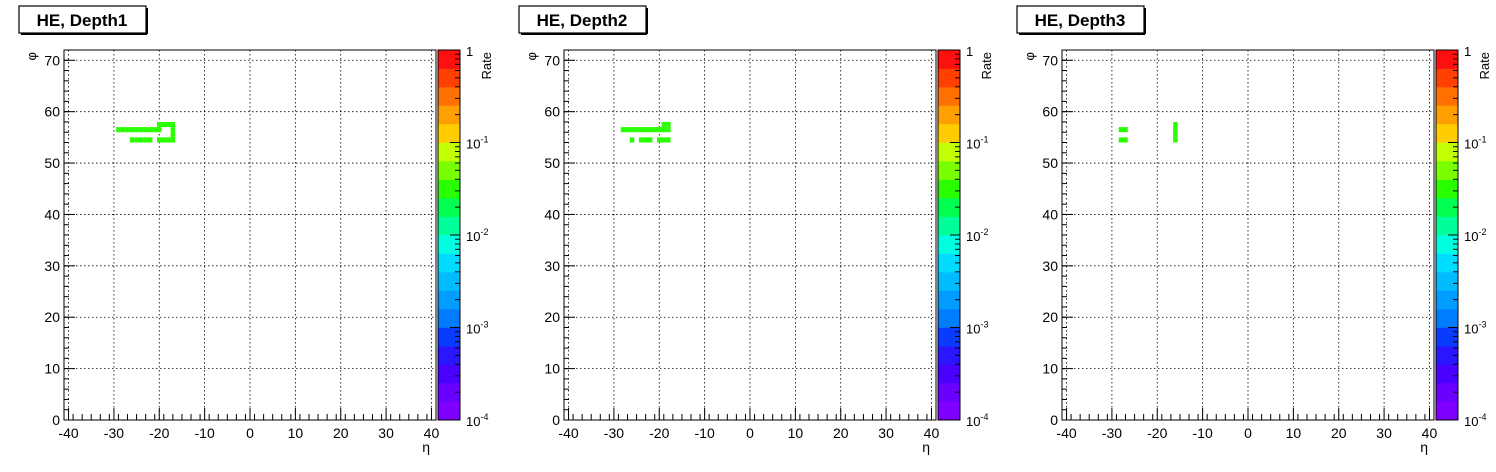 The image size is (1496, 472). Describe the element at coordinates (977, 420) in the screenshot. I see `colorbar-tick-label: 10⁻⁴` at that location.